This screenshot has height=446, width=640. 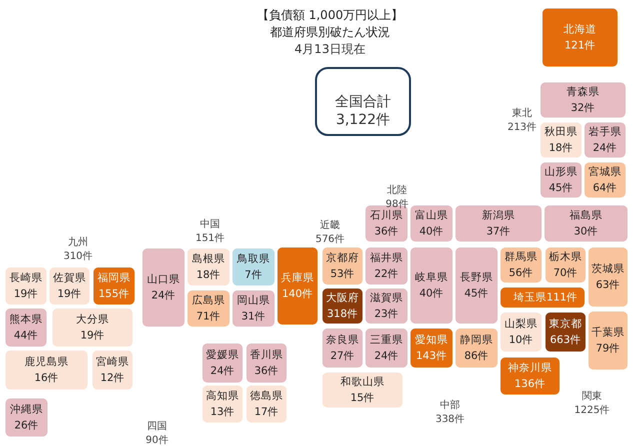 I want to click on text: 都道府県別破たん状況, so click(x=330, y=32).